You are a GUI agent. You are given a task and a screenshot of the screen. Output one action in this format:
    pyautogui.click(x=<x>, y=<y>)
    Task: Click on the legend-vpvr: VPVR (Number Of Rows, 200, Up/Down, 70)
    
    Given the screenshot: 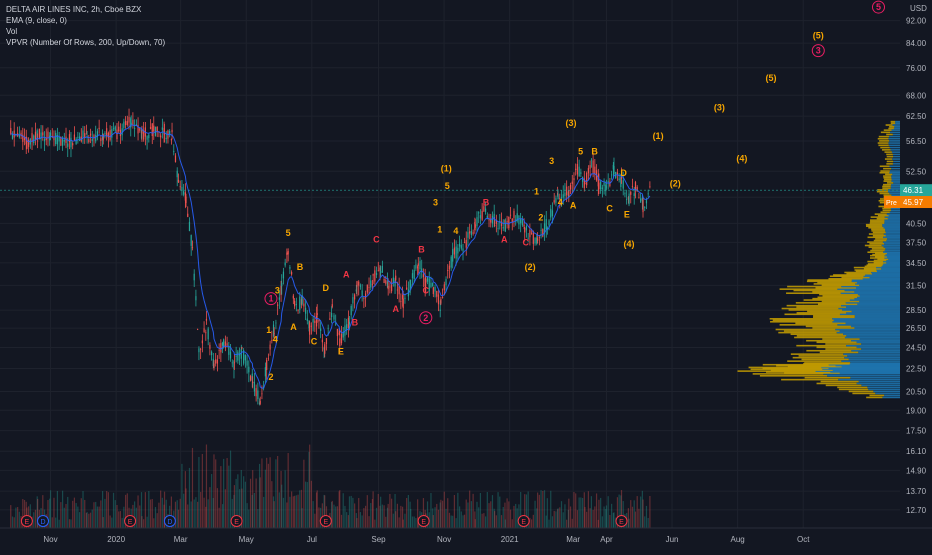 What is the action you would take?
    pyautogui.click(x=86, y=42)
    